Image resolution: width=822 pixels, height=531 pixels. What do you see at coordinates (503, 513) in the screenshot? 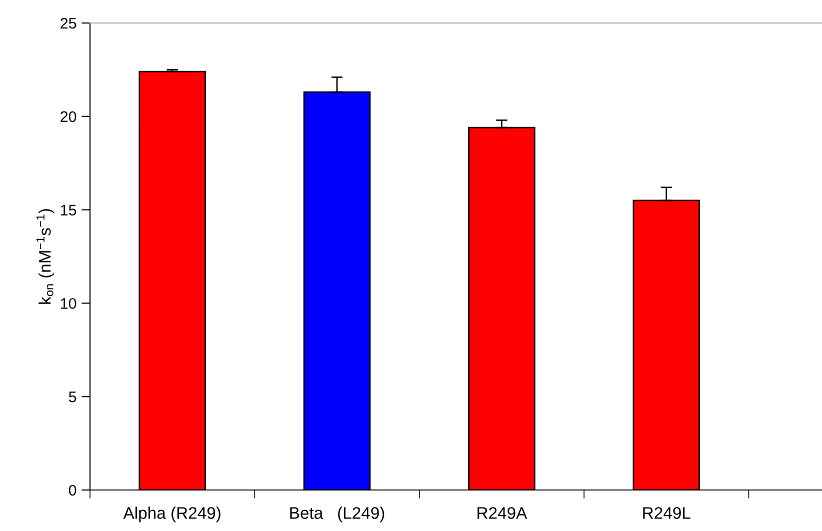
I see `x-tick-label: R249A` at bounding box center [503, 513].